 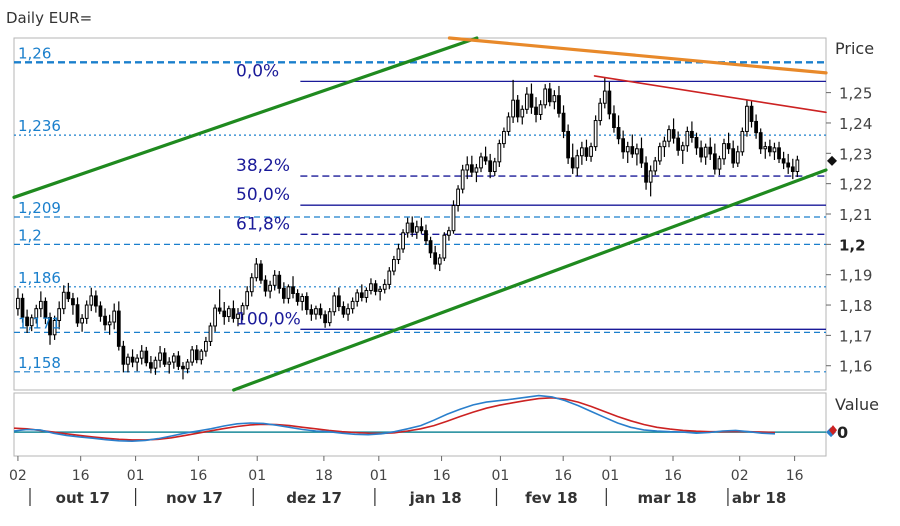 I want to click on price-tick-label: 1,25, so click(x=855, y=94).